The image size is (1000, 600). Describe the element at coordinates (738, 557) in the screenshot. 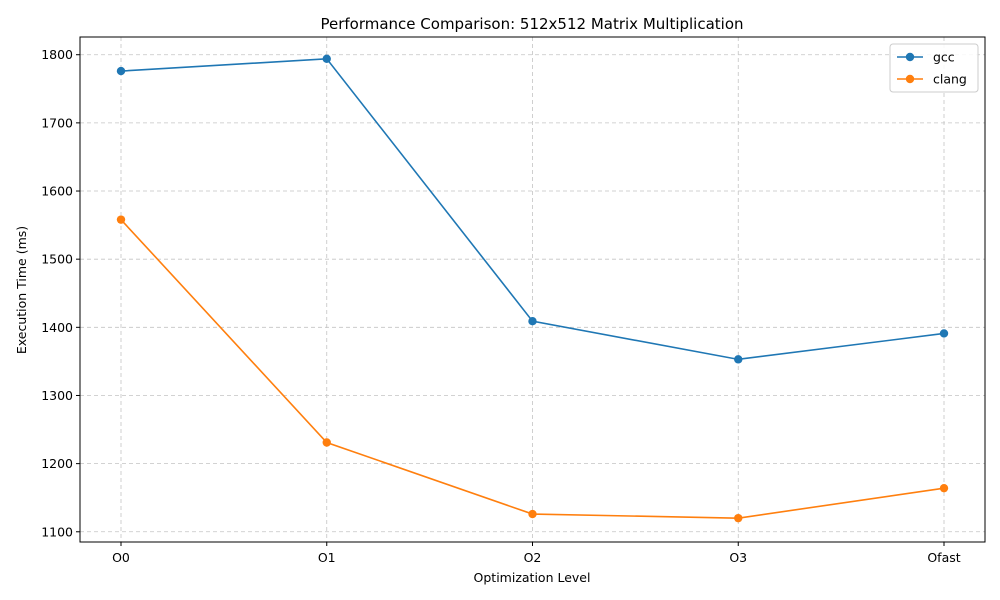

I see `x-tick-label: O3` at that location.